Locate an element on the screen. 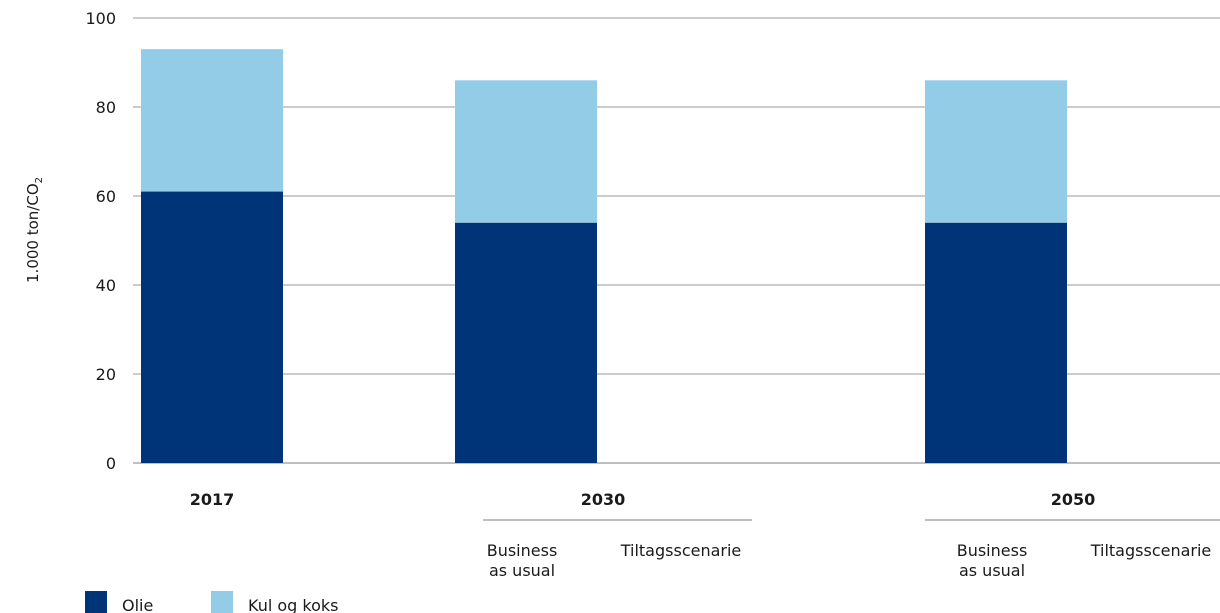  y-axis-label: 1.000 ton/CO2 is located at coordinates (34, 230).